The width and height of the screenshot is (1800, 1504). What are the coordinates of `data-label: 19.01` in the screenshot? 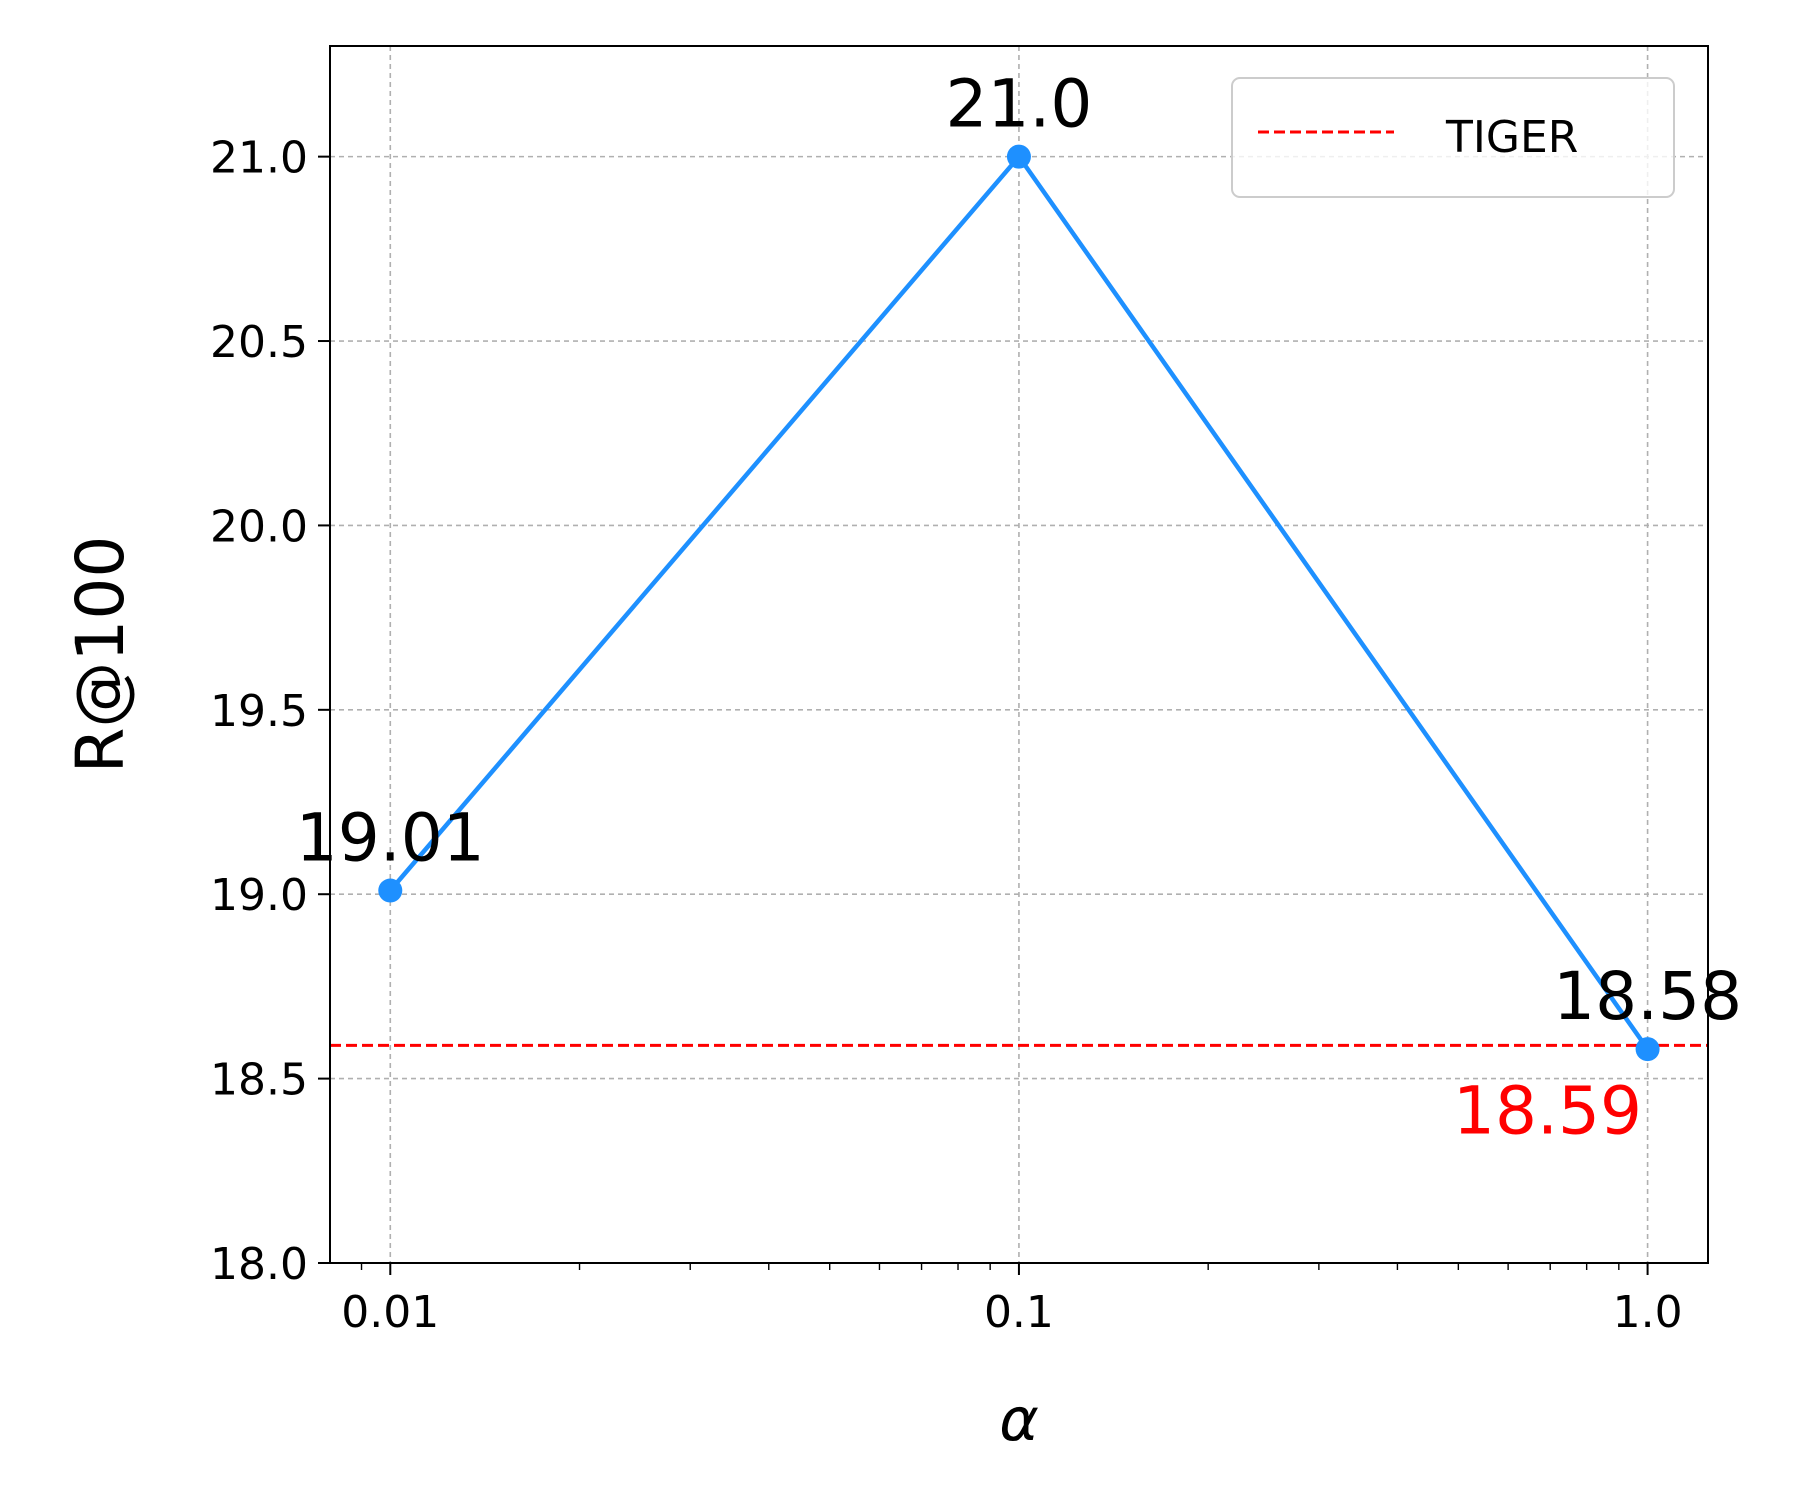 It's located at (390, 838).